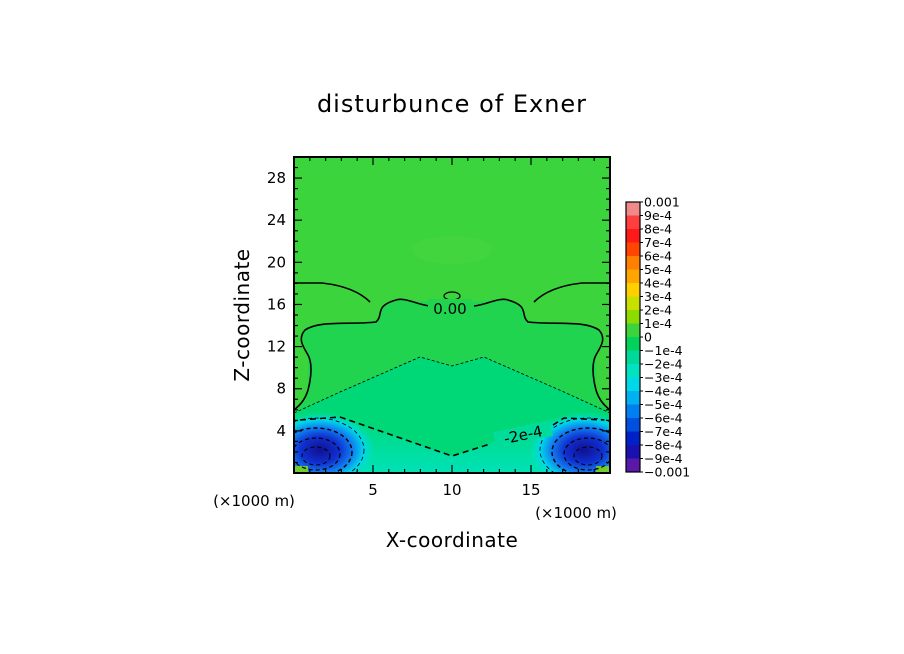  Describe the element at coordinates (276, 304) in the screenshot. I see `y-tick-label: 16` at that location.